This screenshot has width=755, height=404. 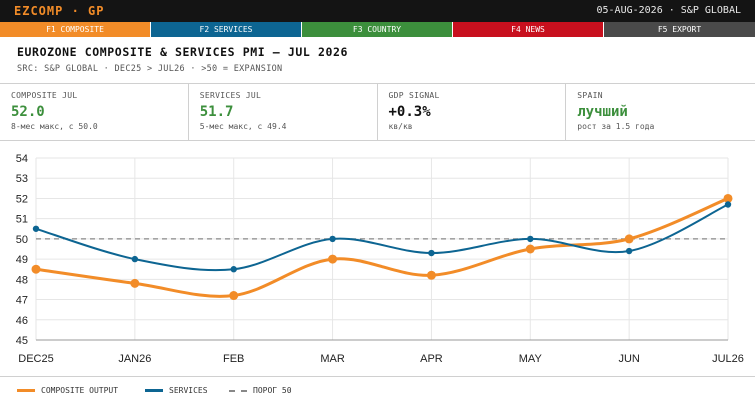 I want to click on fkey-news: F4 NEWS, so click(x=528, y=29).